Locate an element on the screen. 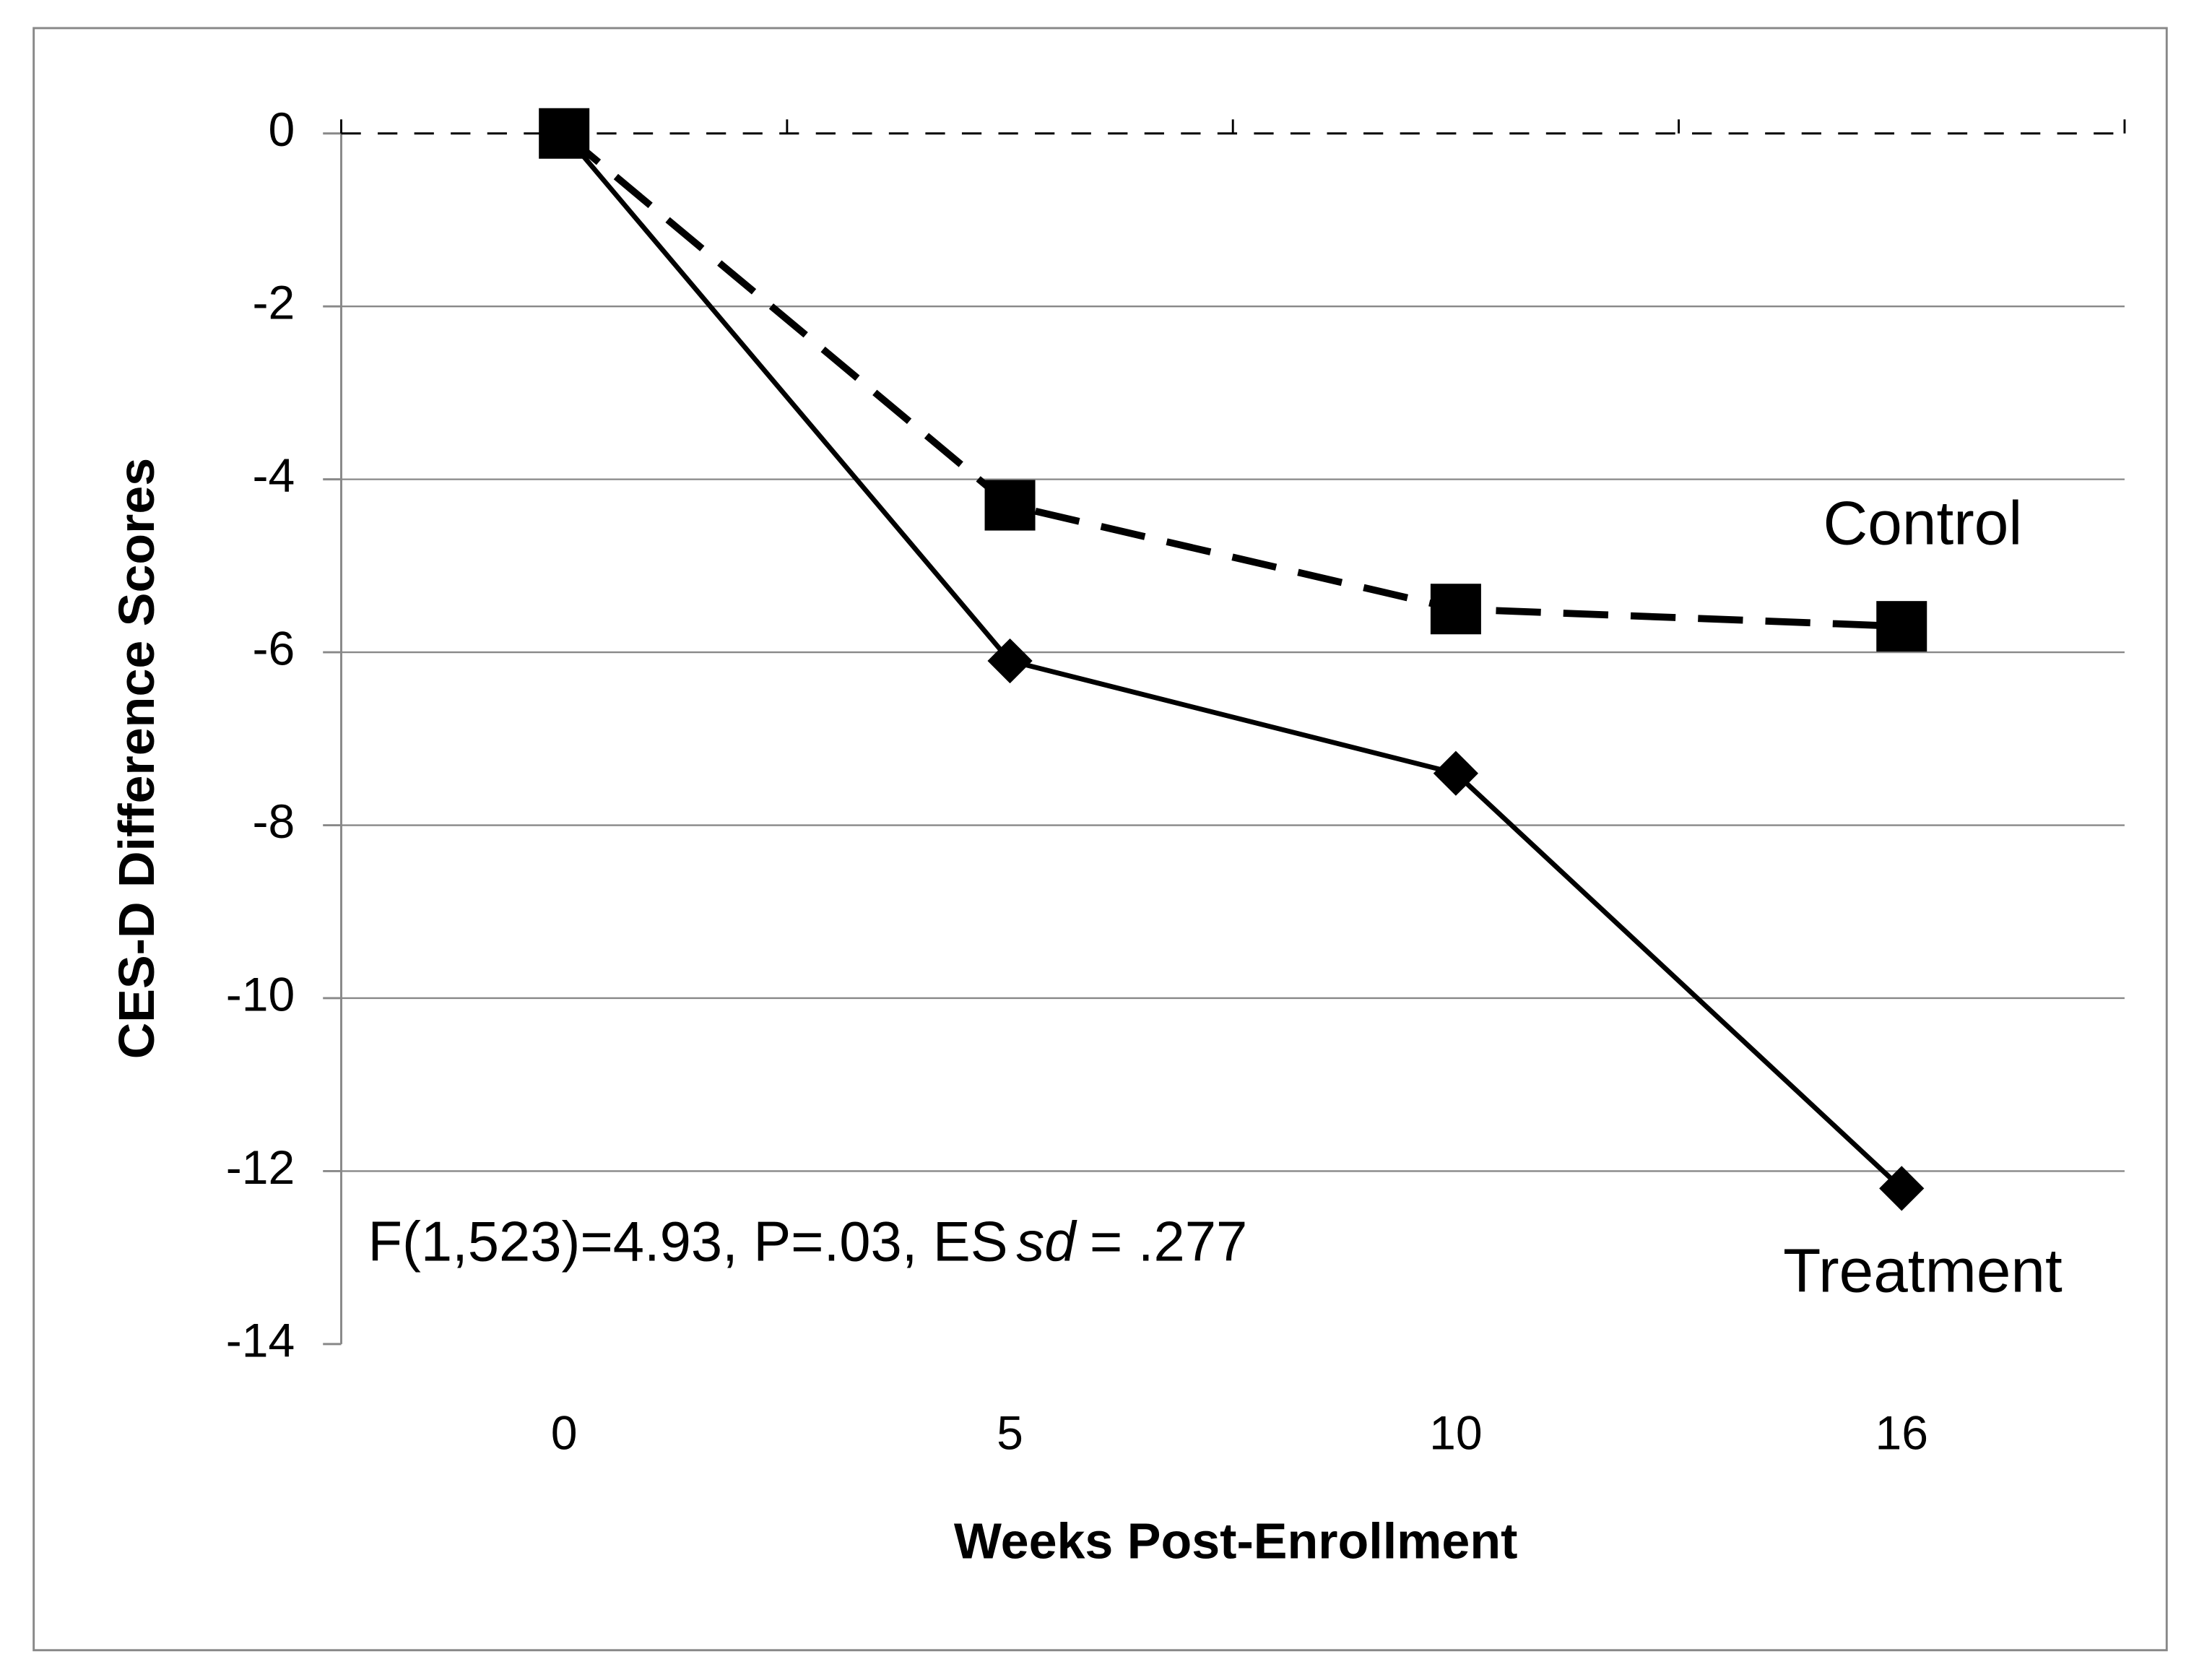 Image resolution: width=2199 pixels, height=1680 pixels. annotation-text: F(1,523)=4.93, P=.03, ES is located at coordinates (687, 1242).